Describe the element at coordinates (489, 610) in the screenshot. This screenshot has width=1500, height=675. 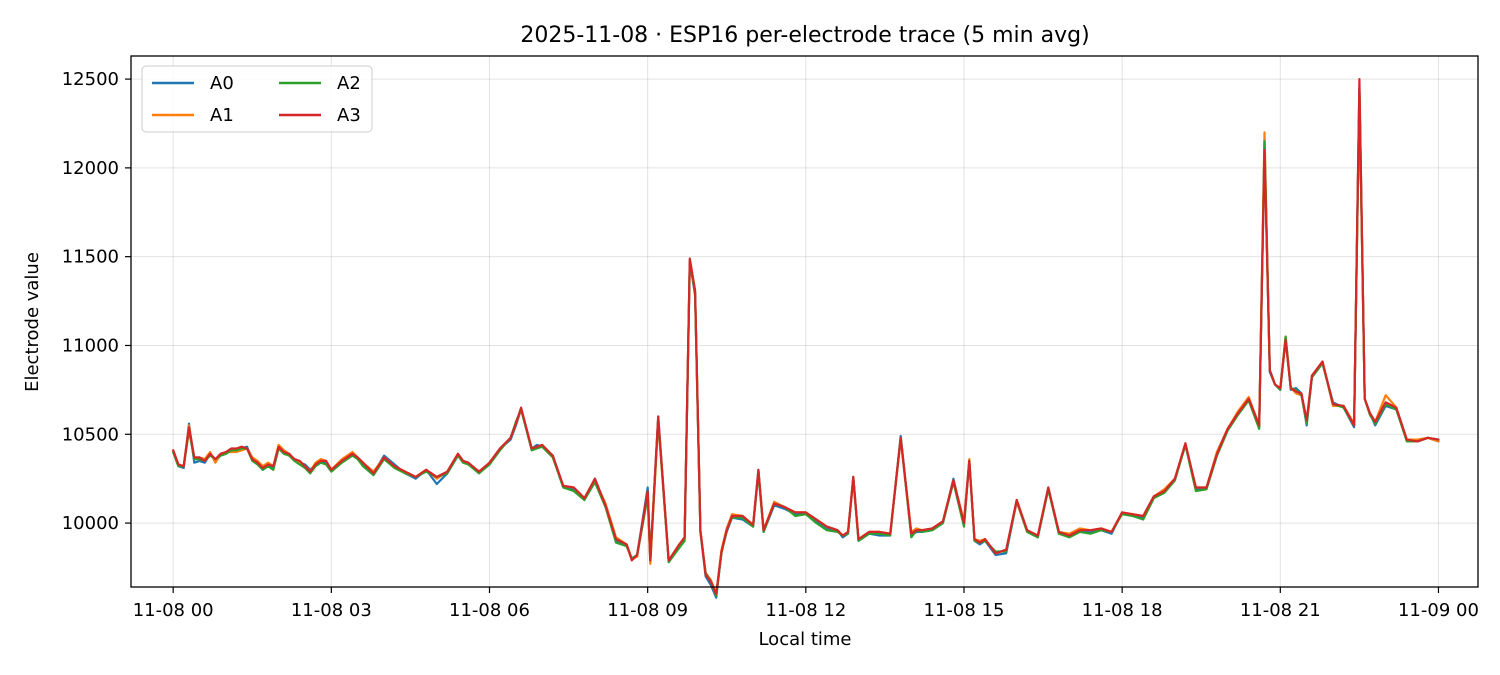
I see `x-tick-label: 11-08 06` at that location.